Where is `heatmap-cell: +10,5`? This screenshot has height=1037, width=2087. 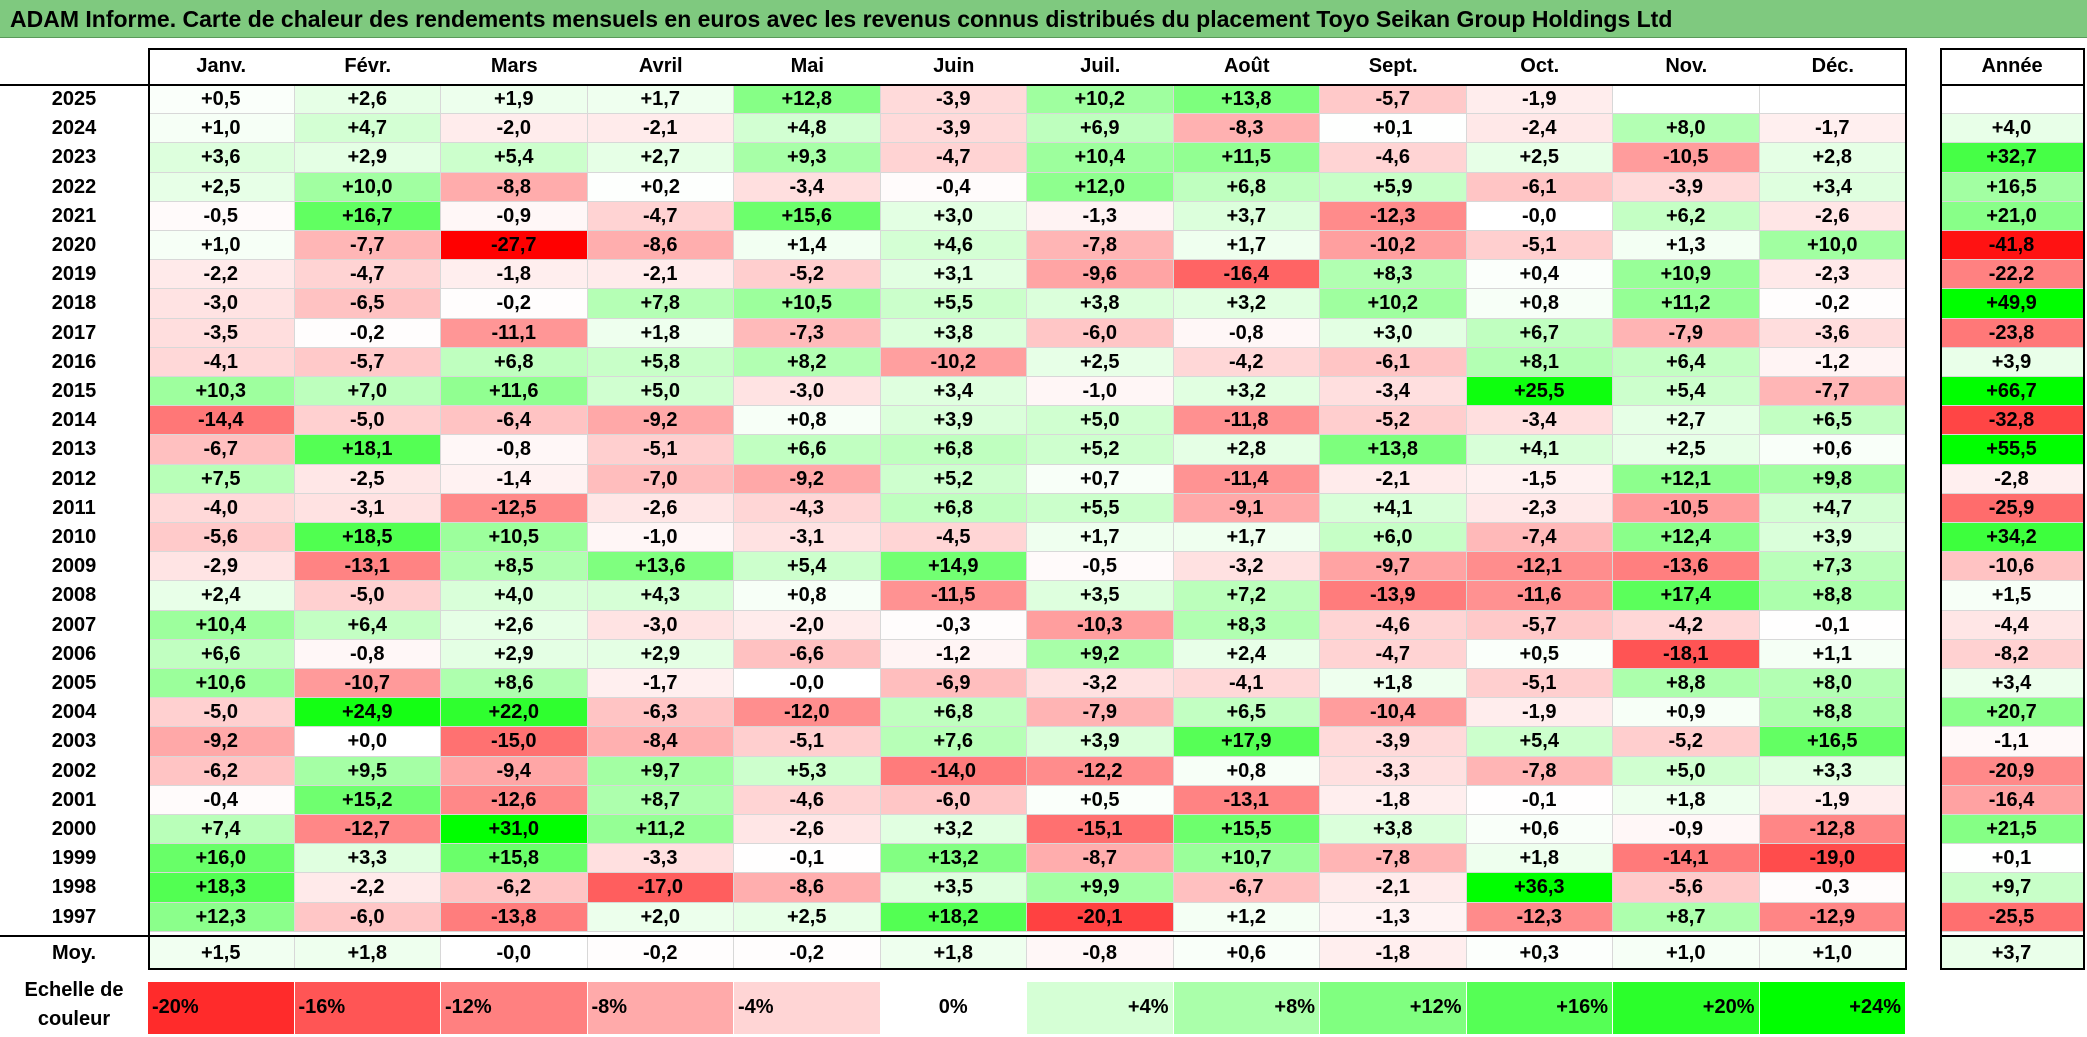
heatmap-cell: +10,5 is located at coordinates (514, 538).